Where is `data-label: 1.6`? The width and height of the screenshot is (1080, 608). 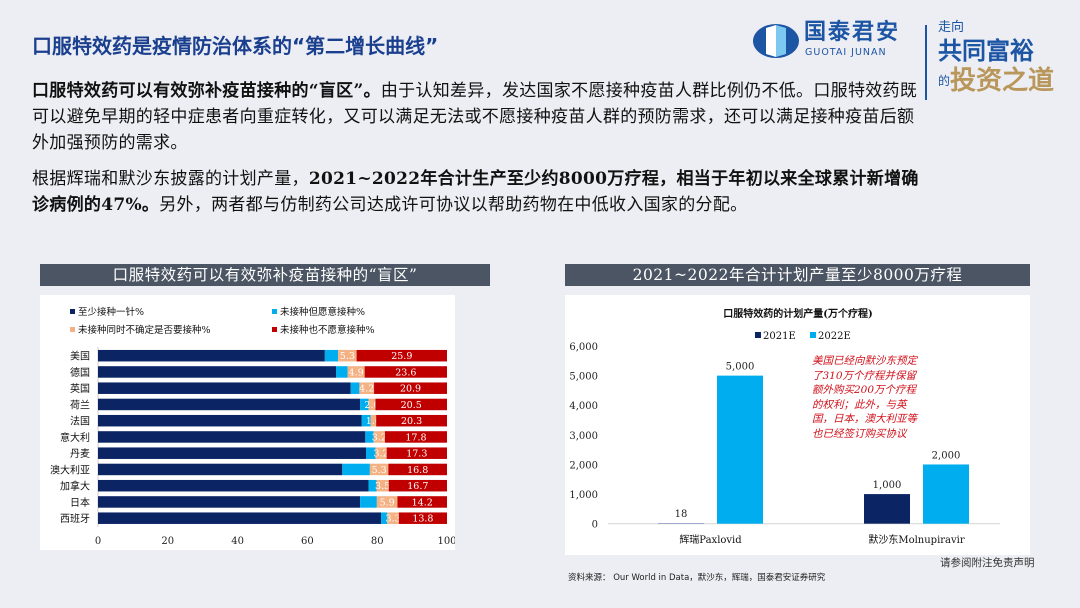
data-label: 1.6 is located at coordinates (373, 421).